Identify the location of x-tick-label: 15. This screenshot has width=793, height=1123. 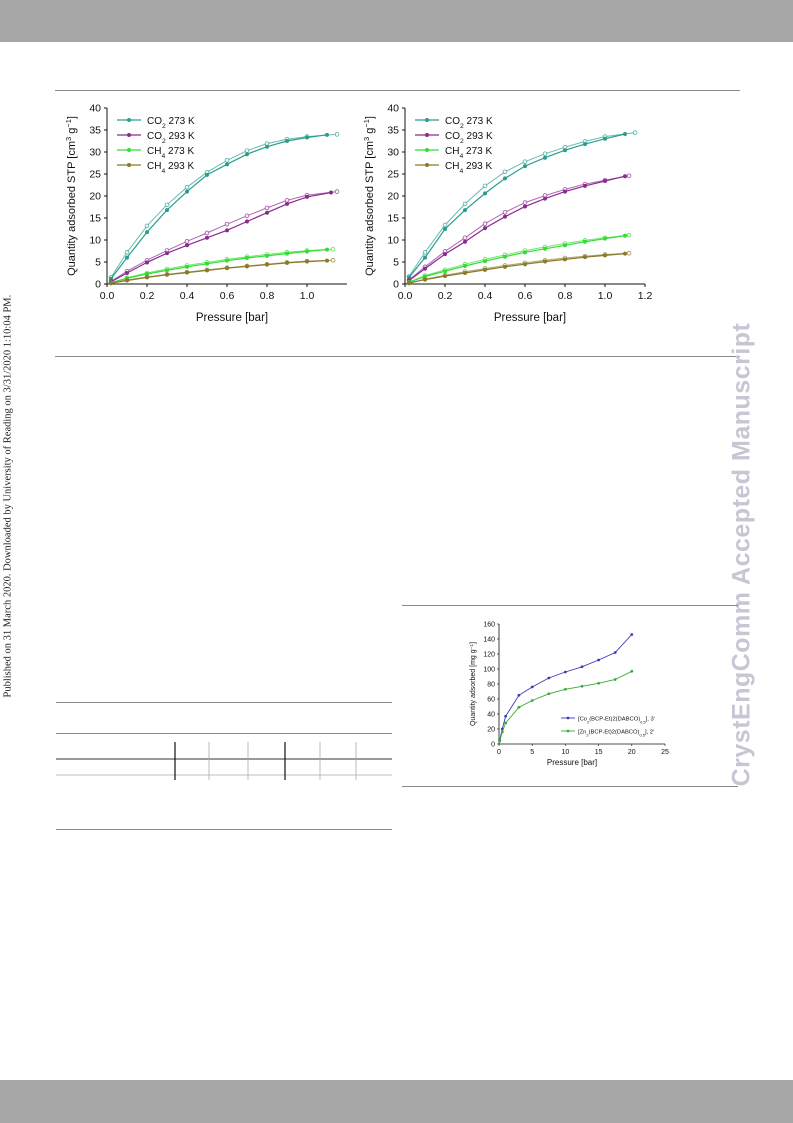
(599, 752).